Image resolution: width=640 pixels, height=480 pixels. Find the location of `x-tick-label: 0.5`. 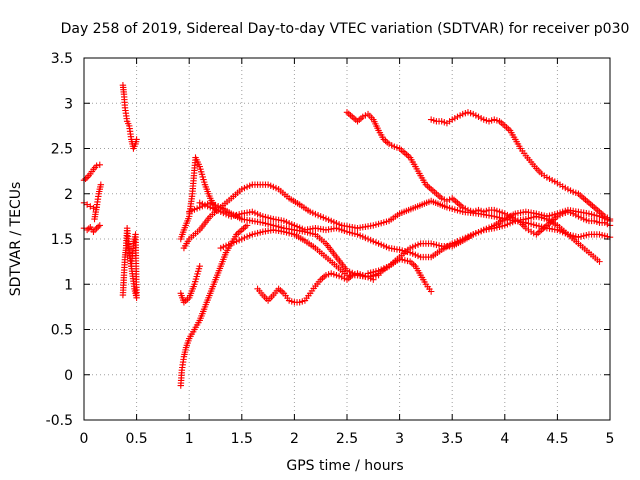

x-tick-label: 0.5 is located at coordinates (136, 439).